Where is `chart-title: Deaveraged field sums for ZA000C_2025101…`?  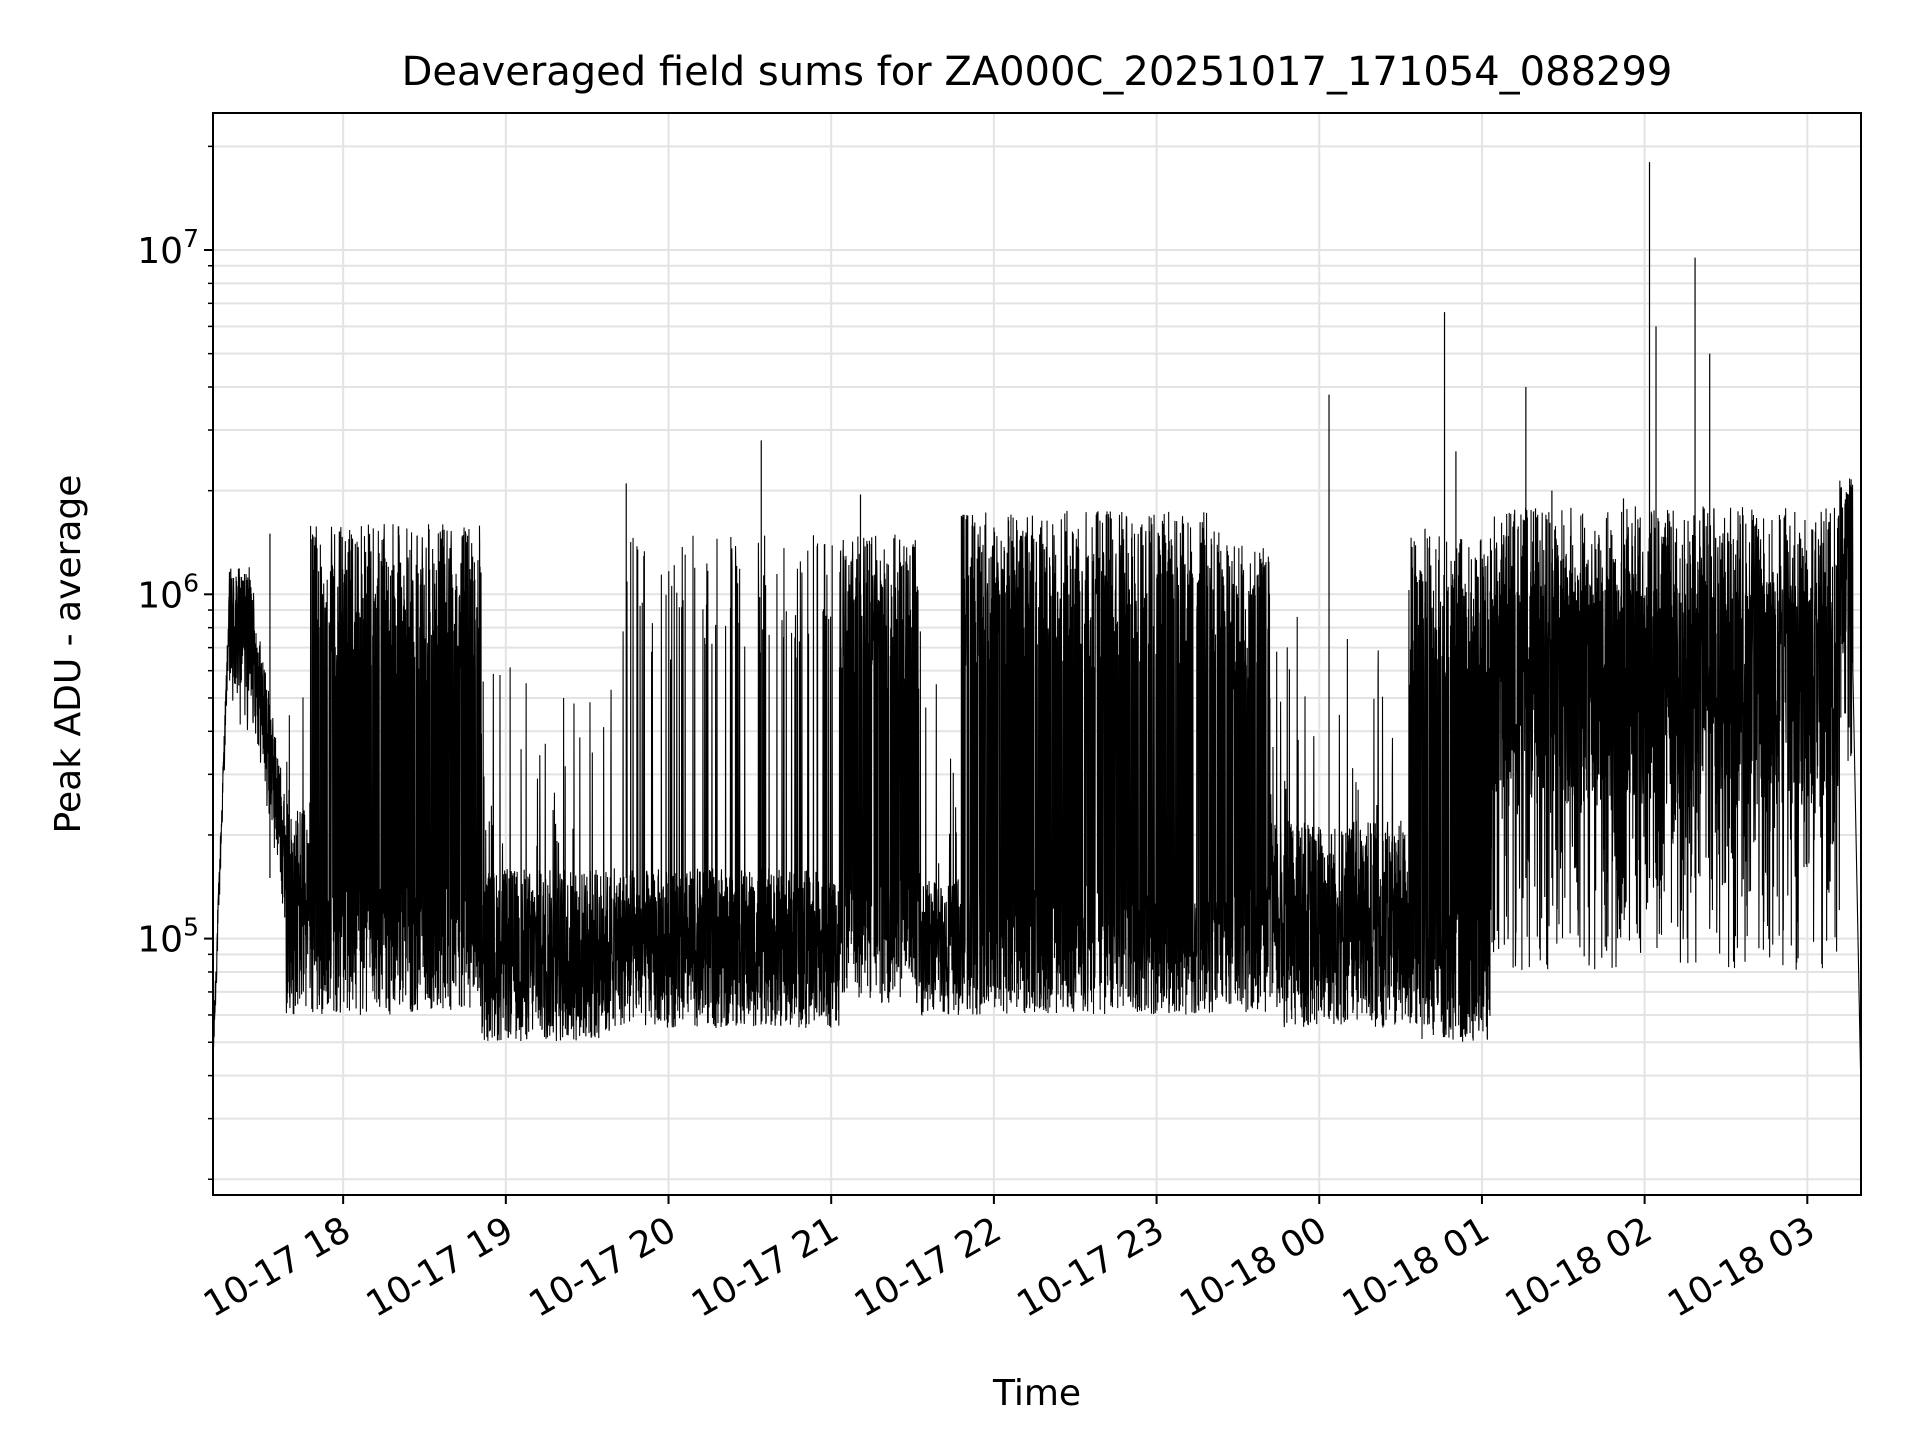 chart-title: Deaveraged field sums for ZA000C_2025101… is located at coordinates (1037, 72).